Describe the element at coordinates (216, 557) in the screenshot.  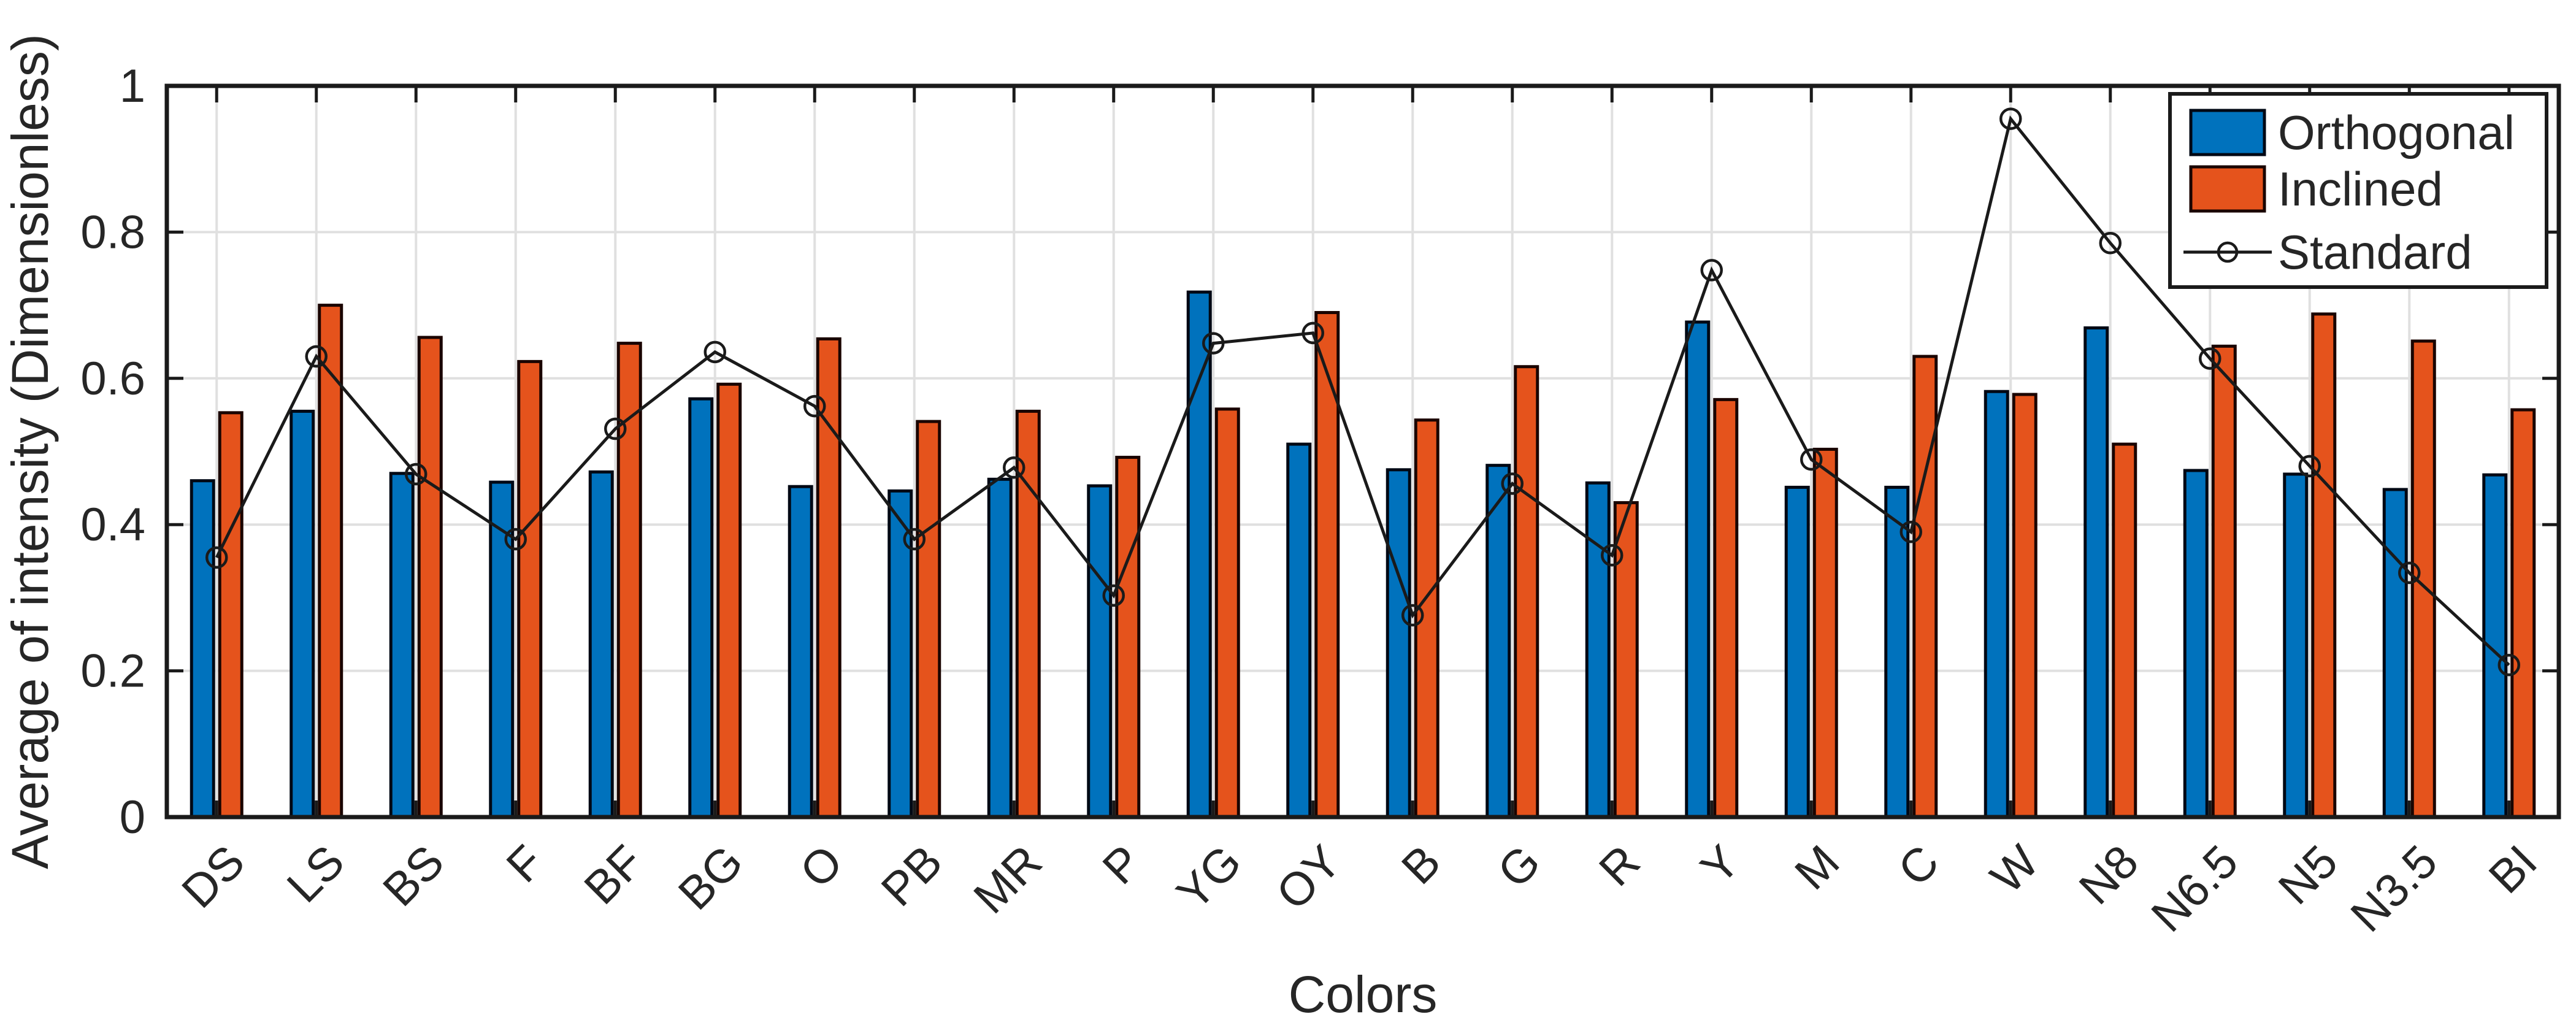
I see `marker-standard-DS` at that location.